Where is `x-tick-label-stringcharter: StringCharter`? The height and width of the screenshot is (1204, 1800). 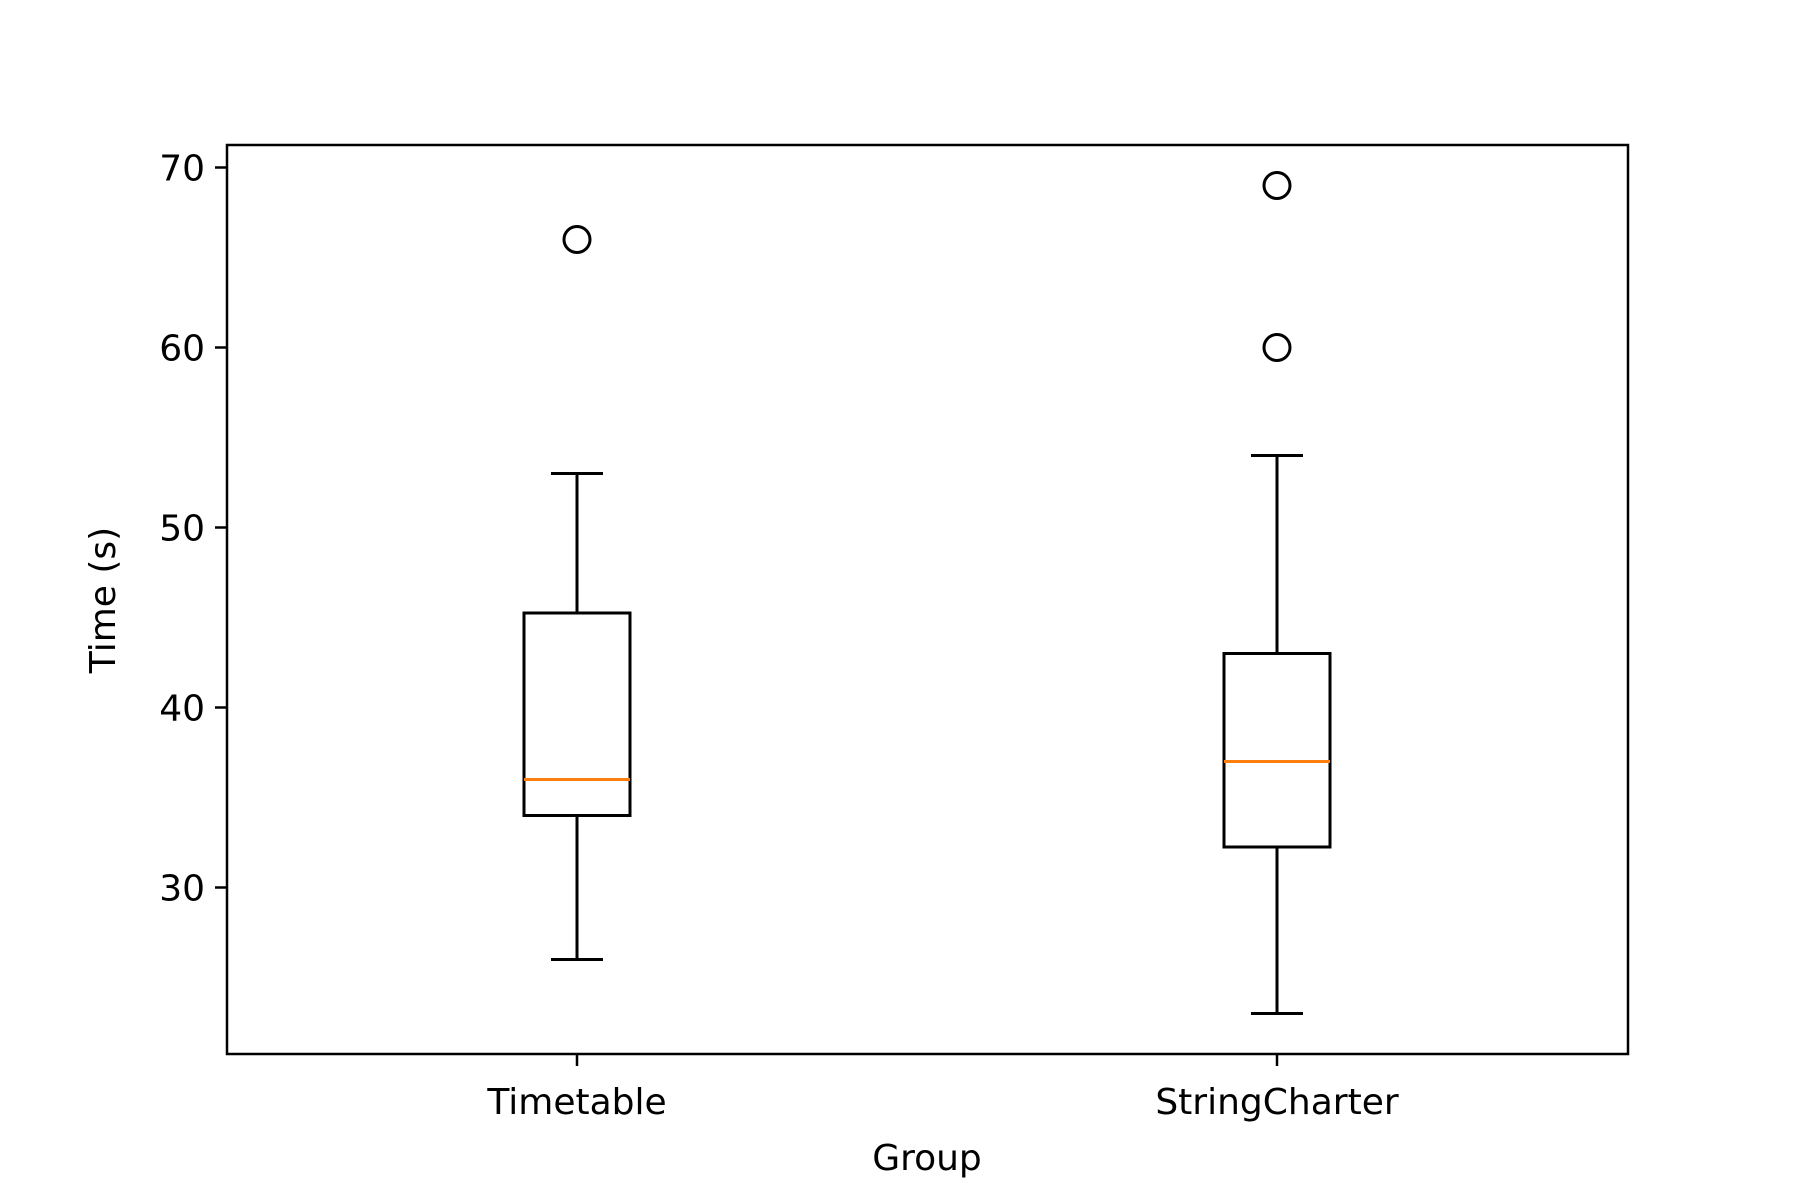
x-tick-label-stringcharter: StringCharter is located at coordinates (1277, 1102).